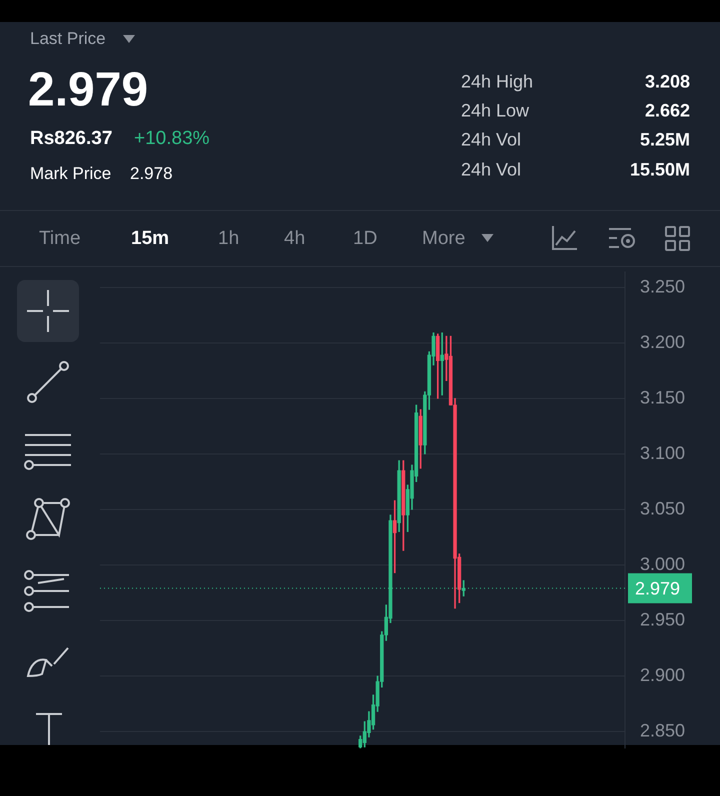 This screenshot has height=796, width=720. What do you see at coordinates (657, 588) in the screenshot?
I see `ref-line-label: 2.979` at bounding box center [657, 588].